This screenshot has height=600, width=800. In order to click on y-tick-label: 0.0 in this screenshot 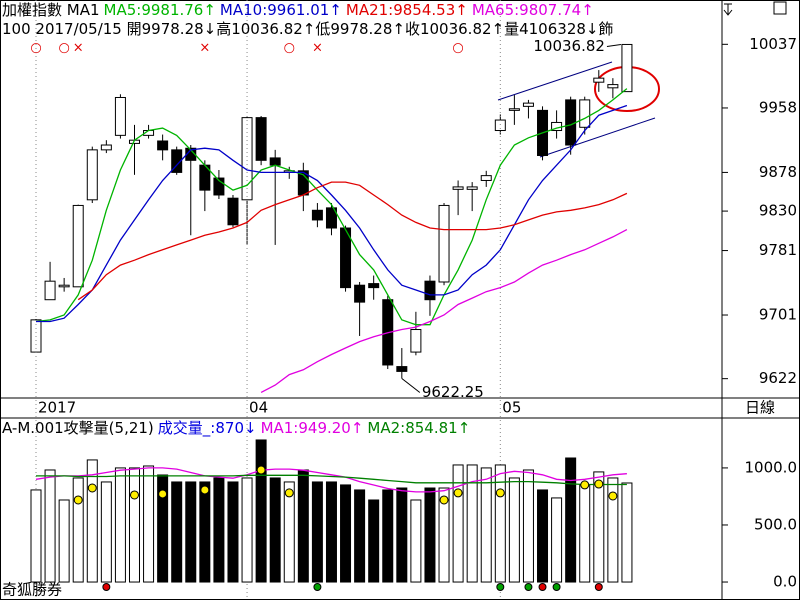, I will do `click(785, 582)`.